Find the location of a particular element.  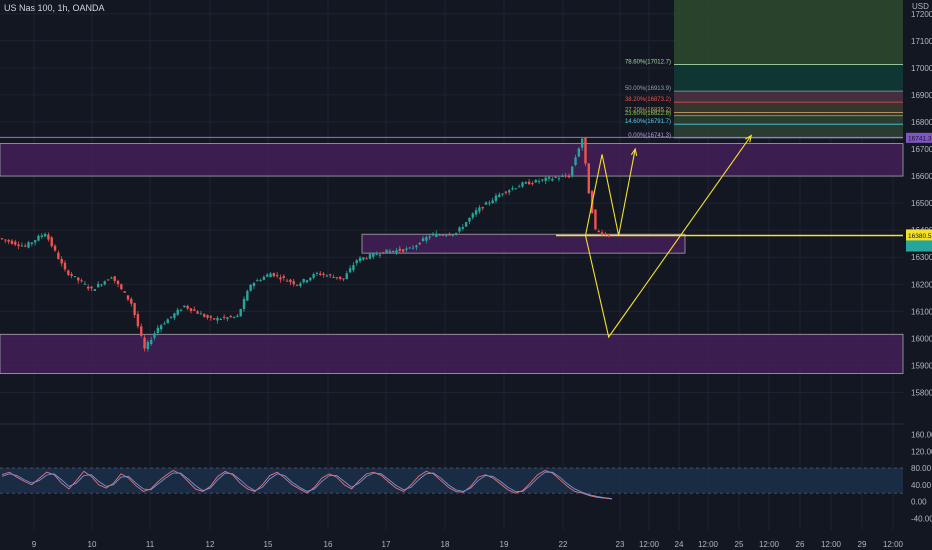

price-tick-label: 16300.0 is located at coordinates (921, 257).